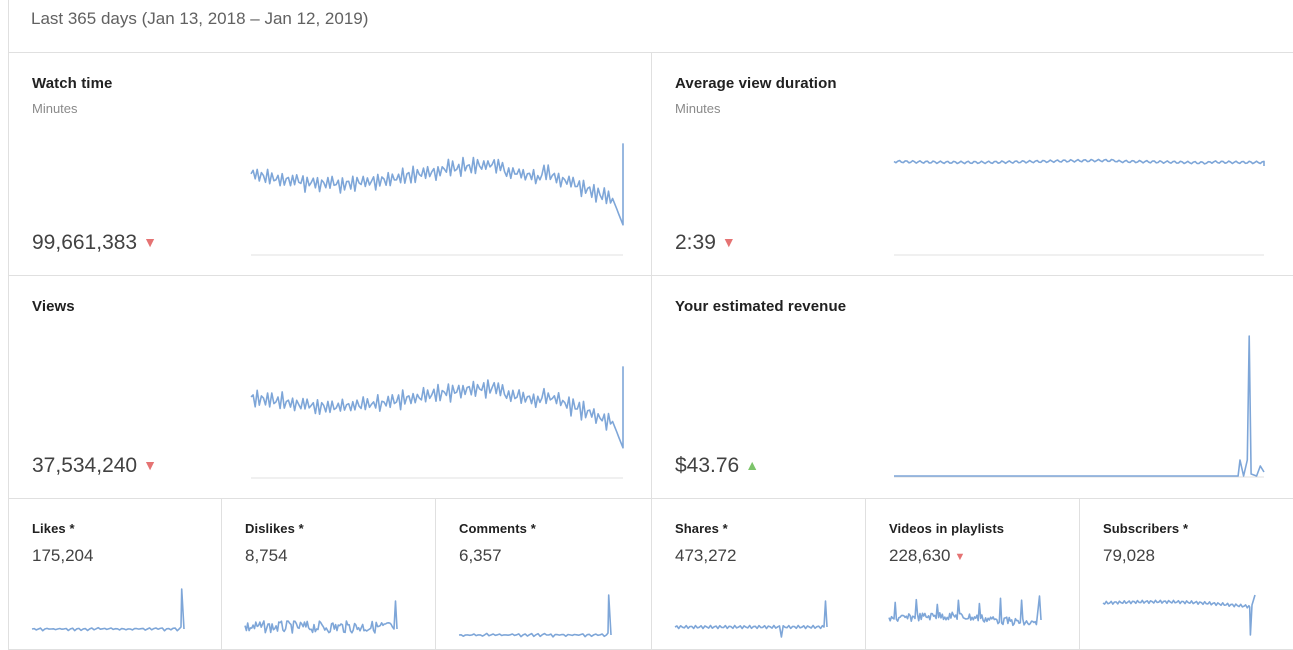  I want to click on metric-value: 8,754, so click(266, 556).